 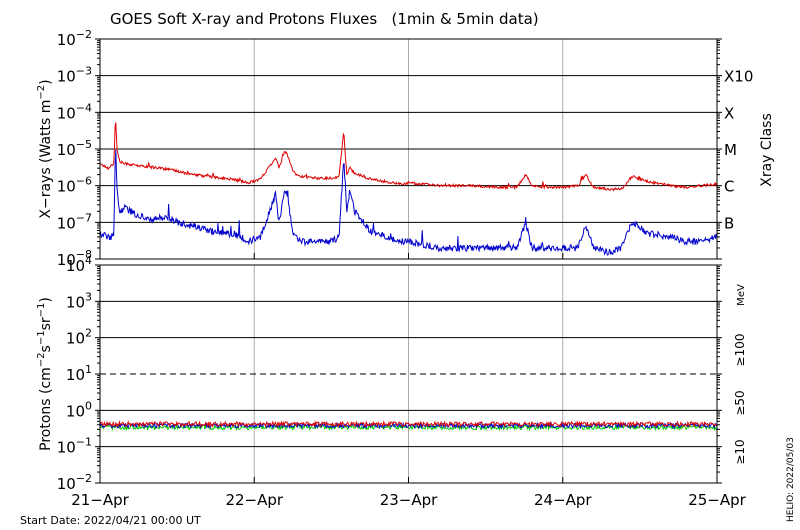 What do you see at coordinates (45, 374) in the screenshot?
I see `proton-ylabel: Protons (cm−2s−1sr−1)` at bounding box center [45, 374].